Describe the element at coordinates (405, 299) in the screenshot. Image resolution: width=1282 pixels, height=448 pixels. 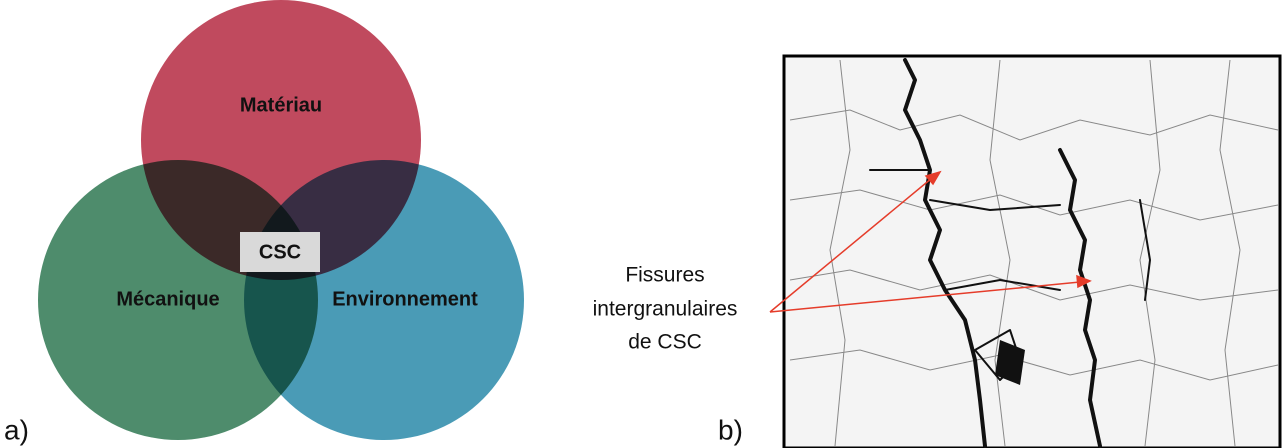
I see `label: Environnement` at that location.